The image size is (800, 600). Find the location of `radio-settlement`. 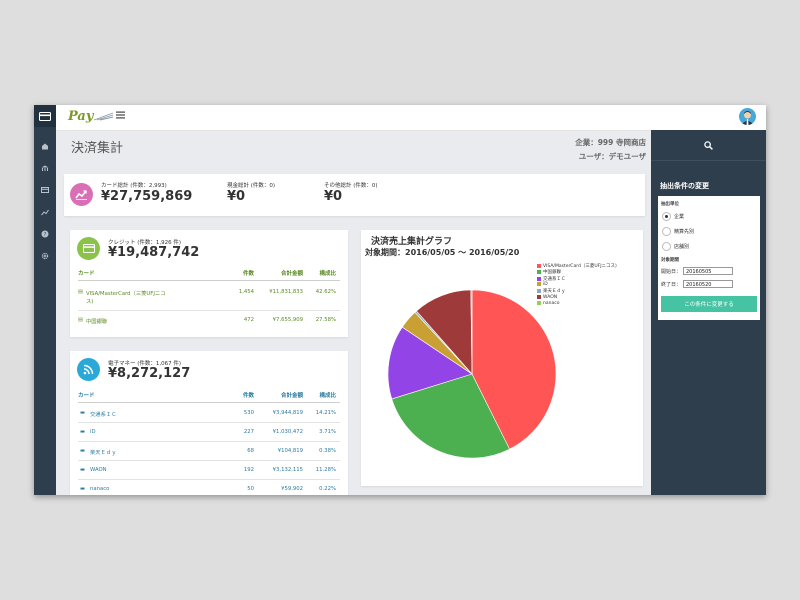

radio-settlement is located at coordinates (666, 231).